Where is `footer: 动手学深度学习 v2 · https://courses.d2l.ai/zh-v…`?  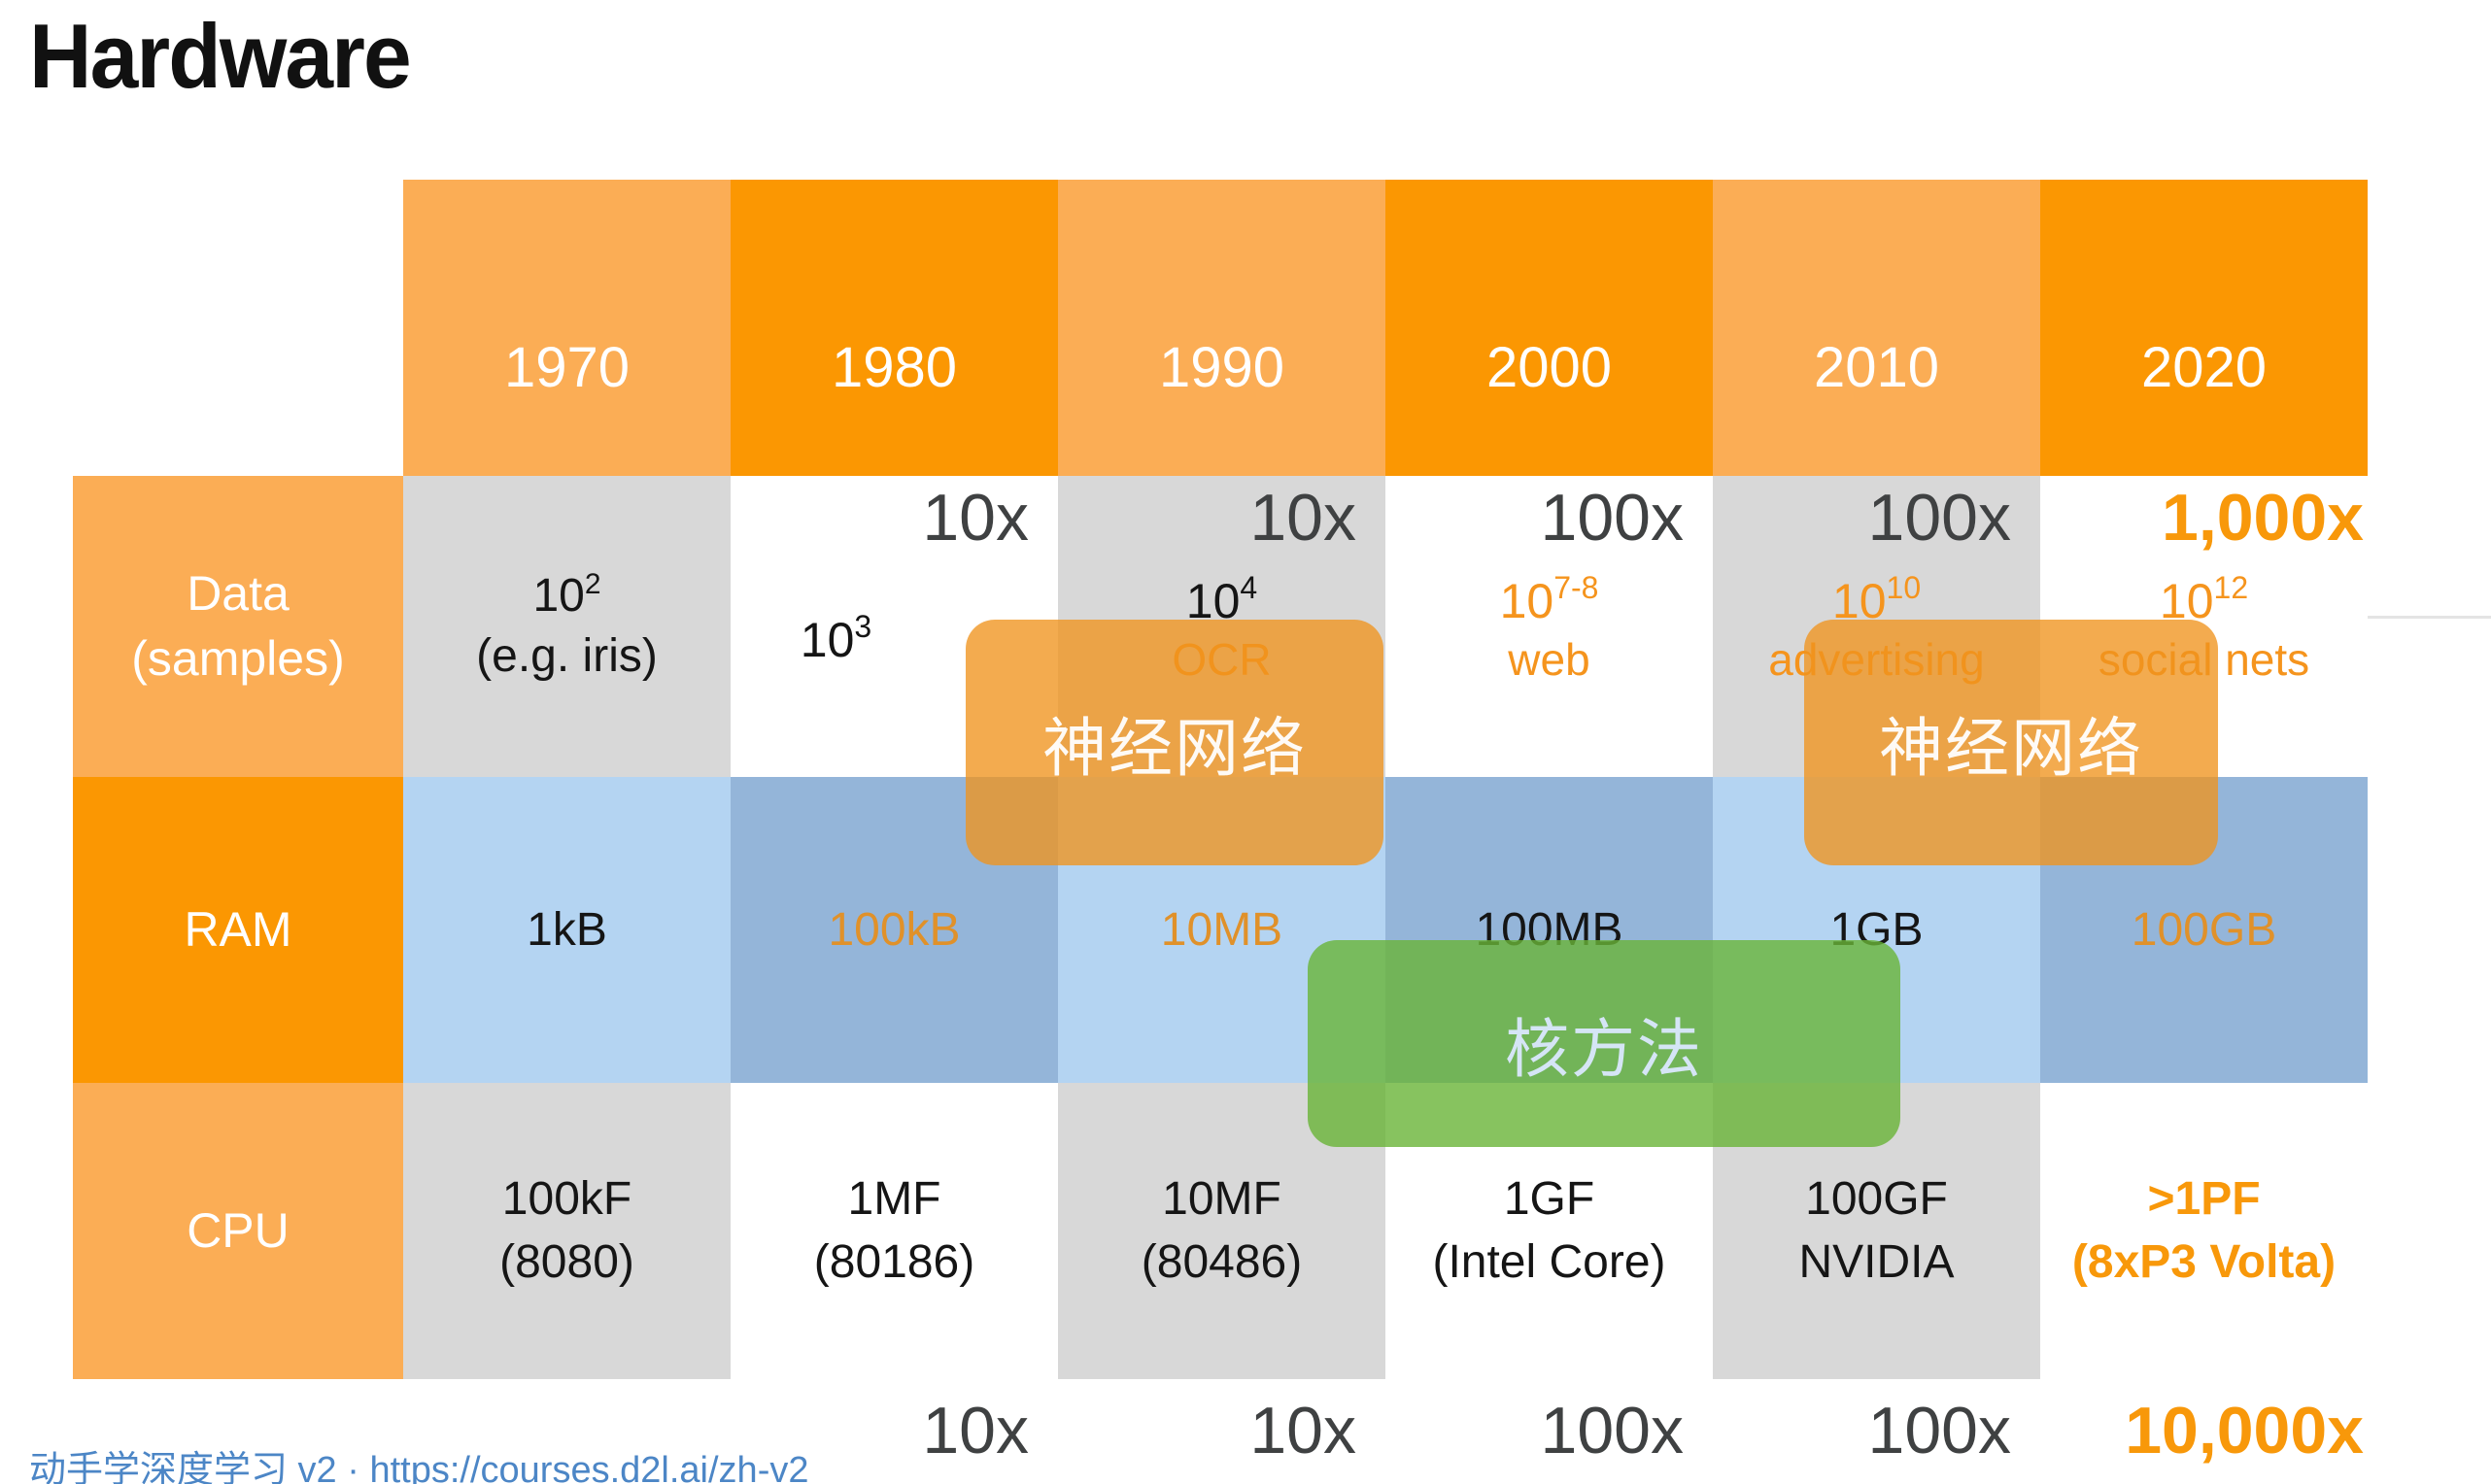 footer: 动手学深度学习 v2 · https://courses.d2l.ai/zh-v… is located at coordinates (418, 1461).